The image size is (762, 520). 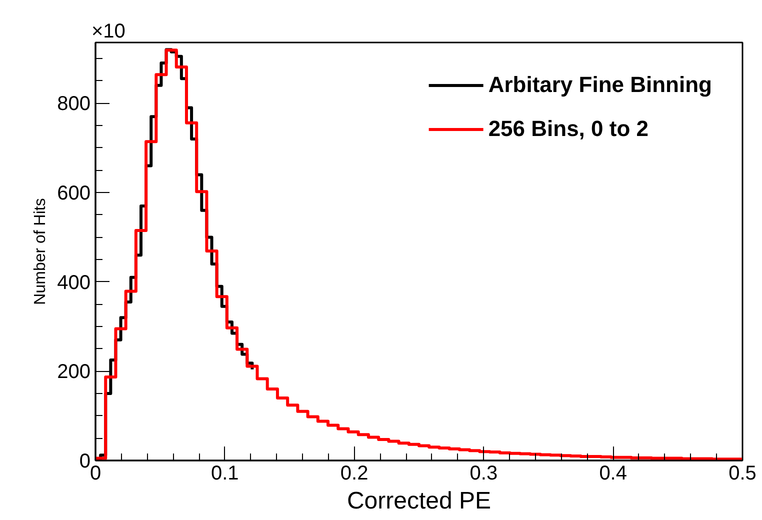 I want to click on y-tick-label: 800, so click(x=74, y=104).